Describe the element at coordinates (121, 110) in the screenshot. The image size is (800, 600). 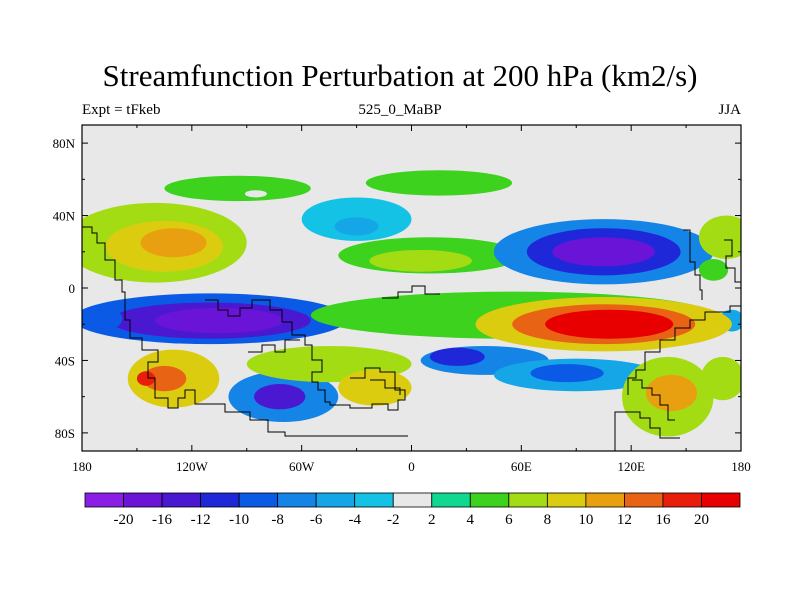
I see `experiment-label: Expt = tFkeb` at that location.